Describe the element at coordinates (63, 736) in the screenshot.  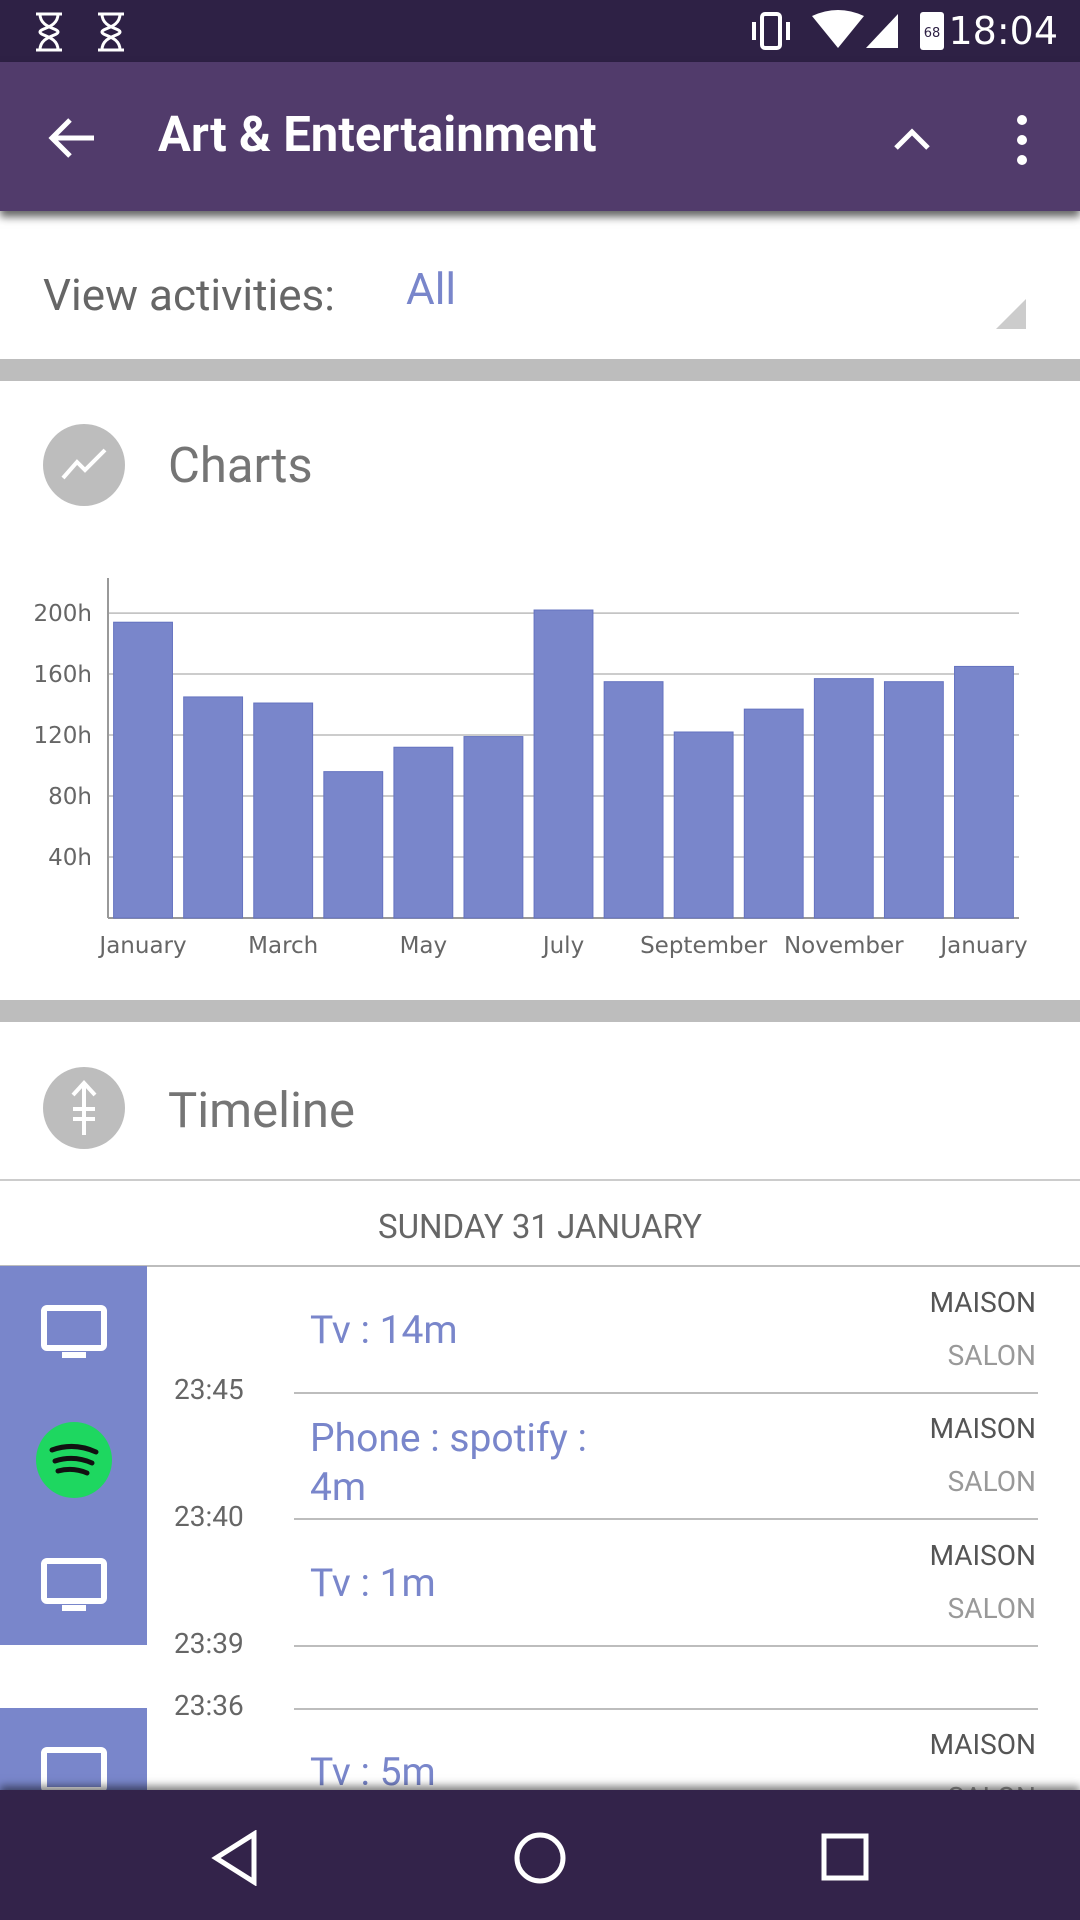
I see `y-tick-label: 120h` at that location.